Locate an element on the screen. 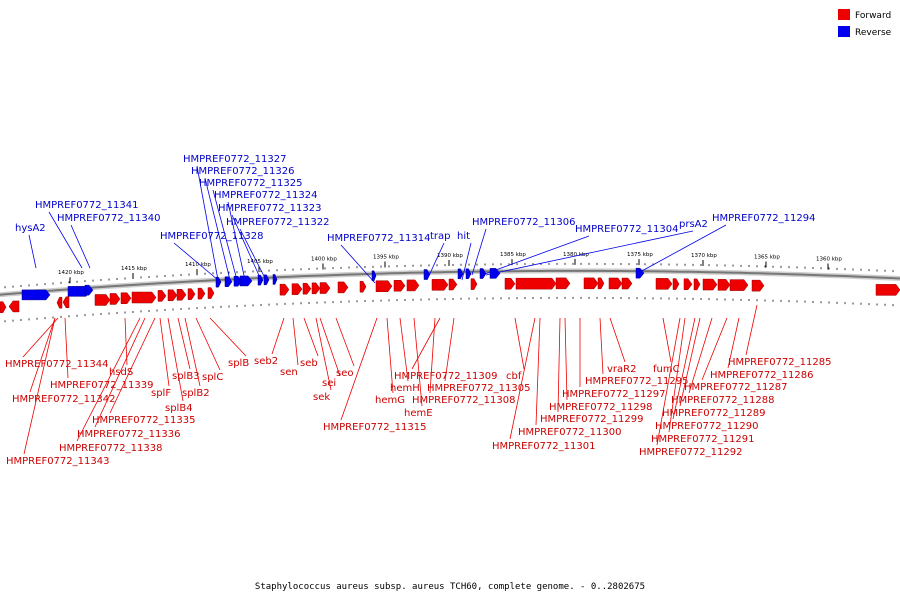  forward-gene-label-group: HMPREF0772_11339 is located at coordinates (101, 354).